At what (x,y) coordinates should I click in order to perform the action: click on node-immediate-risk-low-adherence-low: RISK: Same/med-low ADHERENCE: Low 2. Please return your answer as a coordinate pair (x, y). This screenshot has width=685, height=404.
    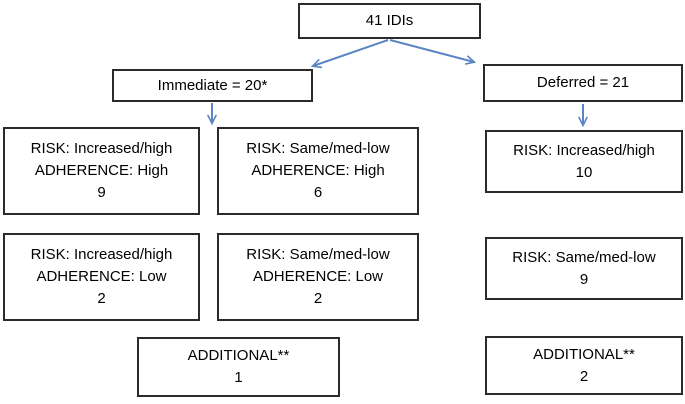
    Looking at the image, I should click on (318, 277).